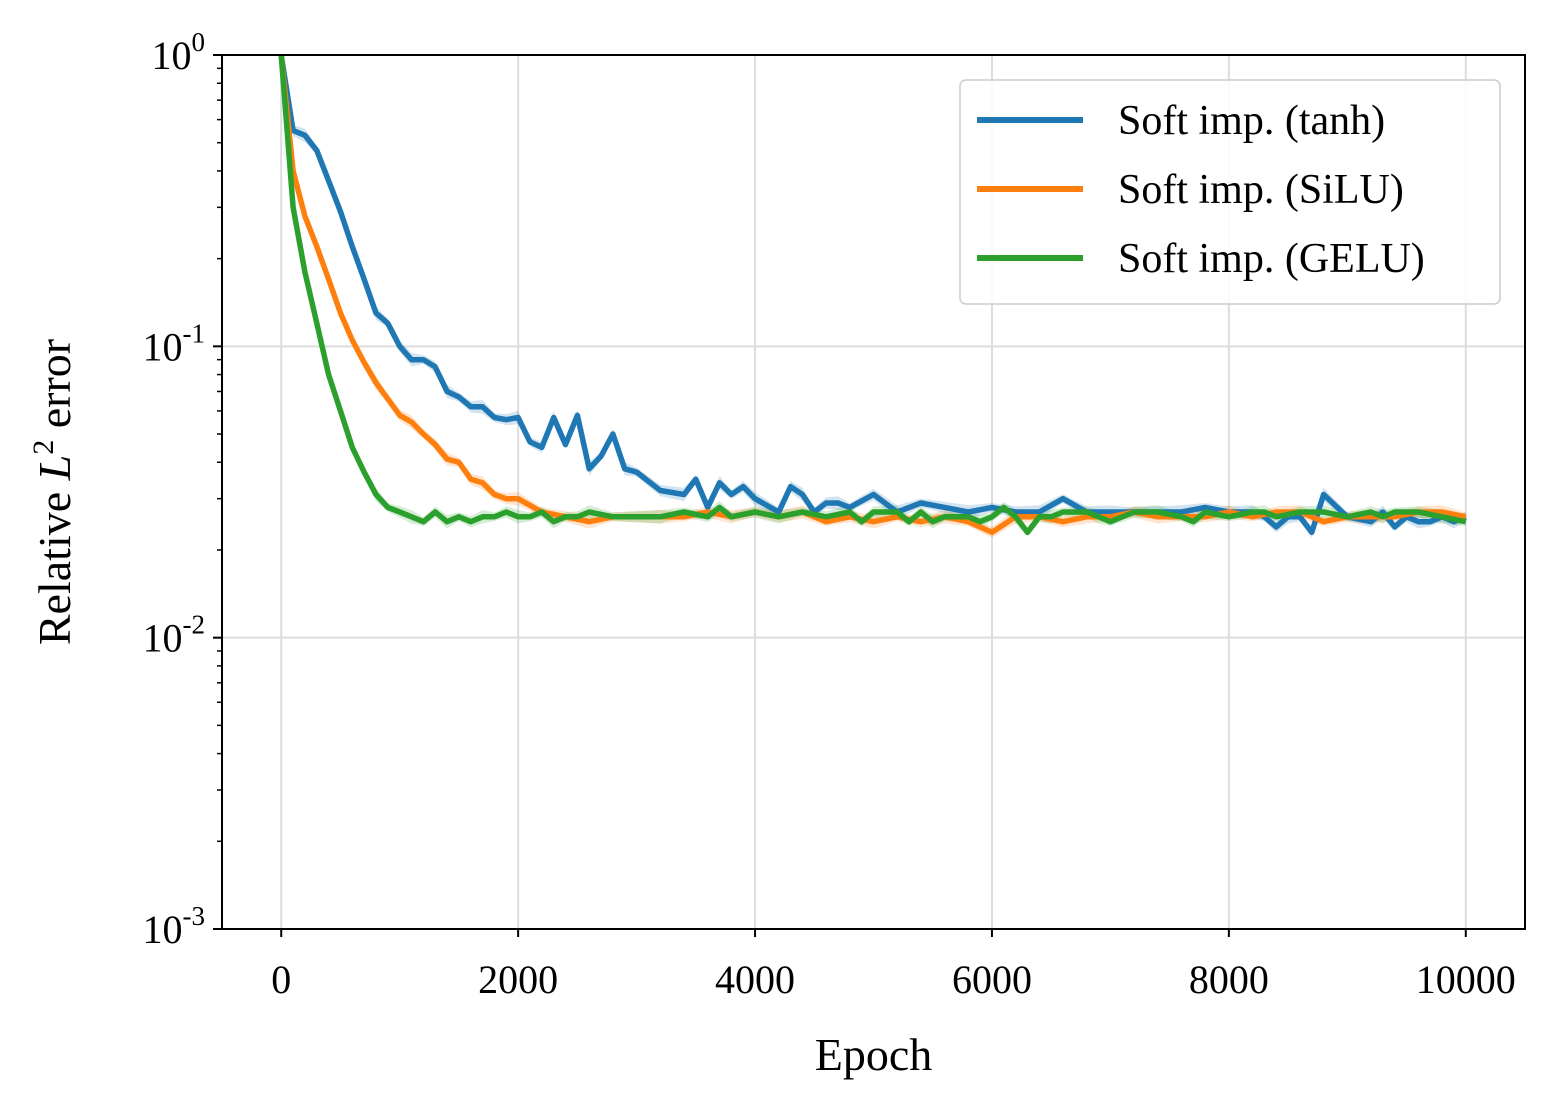 Image resolution: width=1562 pixels, height=1116 pixels. Describe the element at coordinates (281, 979) in the screenshot. I see `x-tick-label: 0` at that location.